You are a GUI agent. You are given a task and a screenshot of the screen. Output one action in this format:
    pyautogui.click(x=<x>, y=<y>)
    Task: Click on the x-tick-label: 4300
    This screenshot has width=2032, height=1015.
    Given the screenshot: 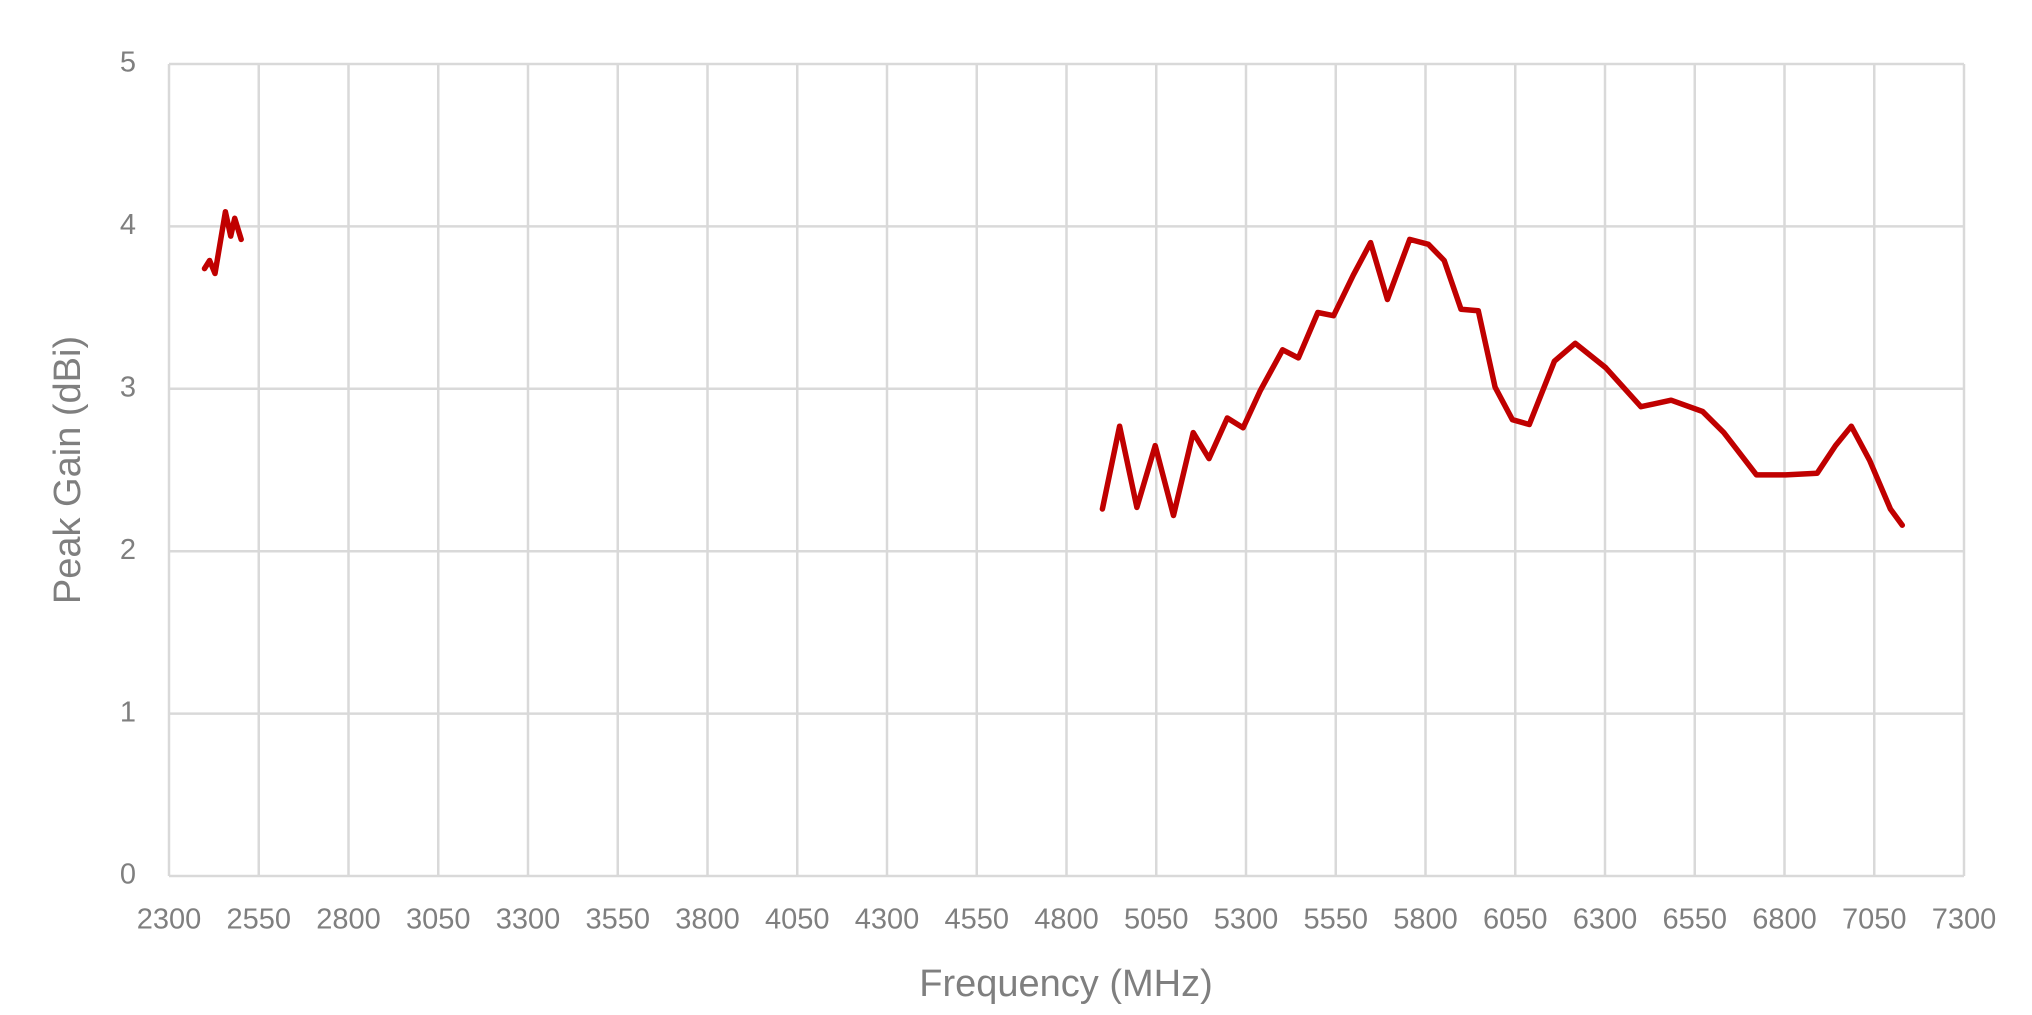 What is the action you would take?
    pyautogui.click(x=887, y=920)
    